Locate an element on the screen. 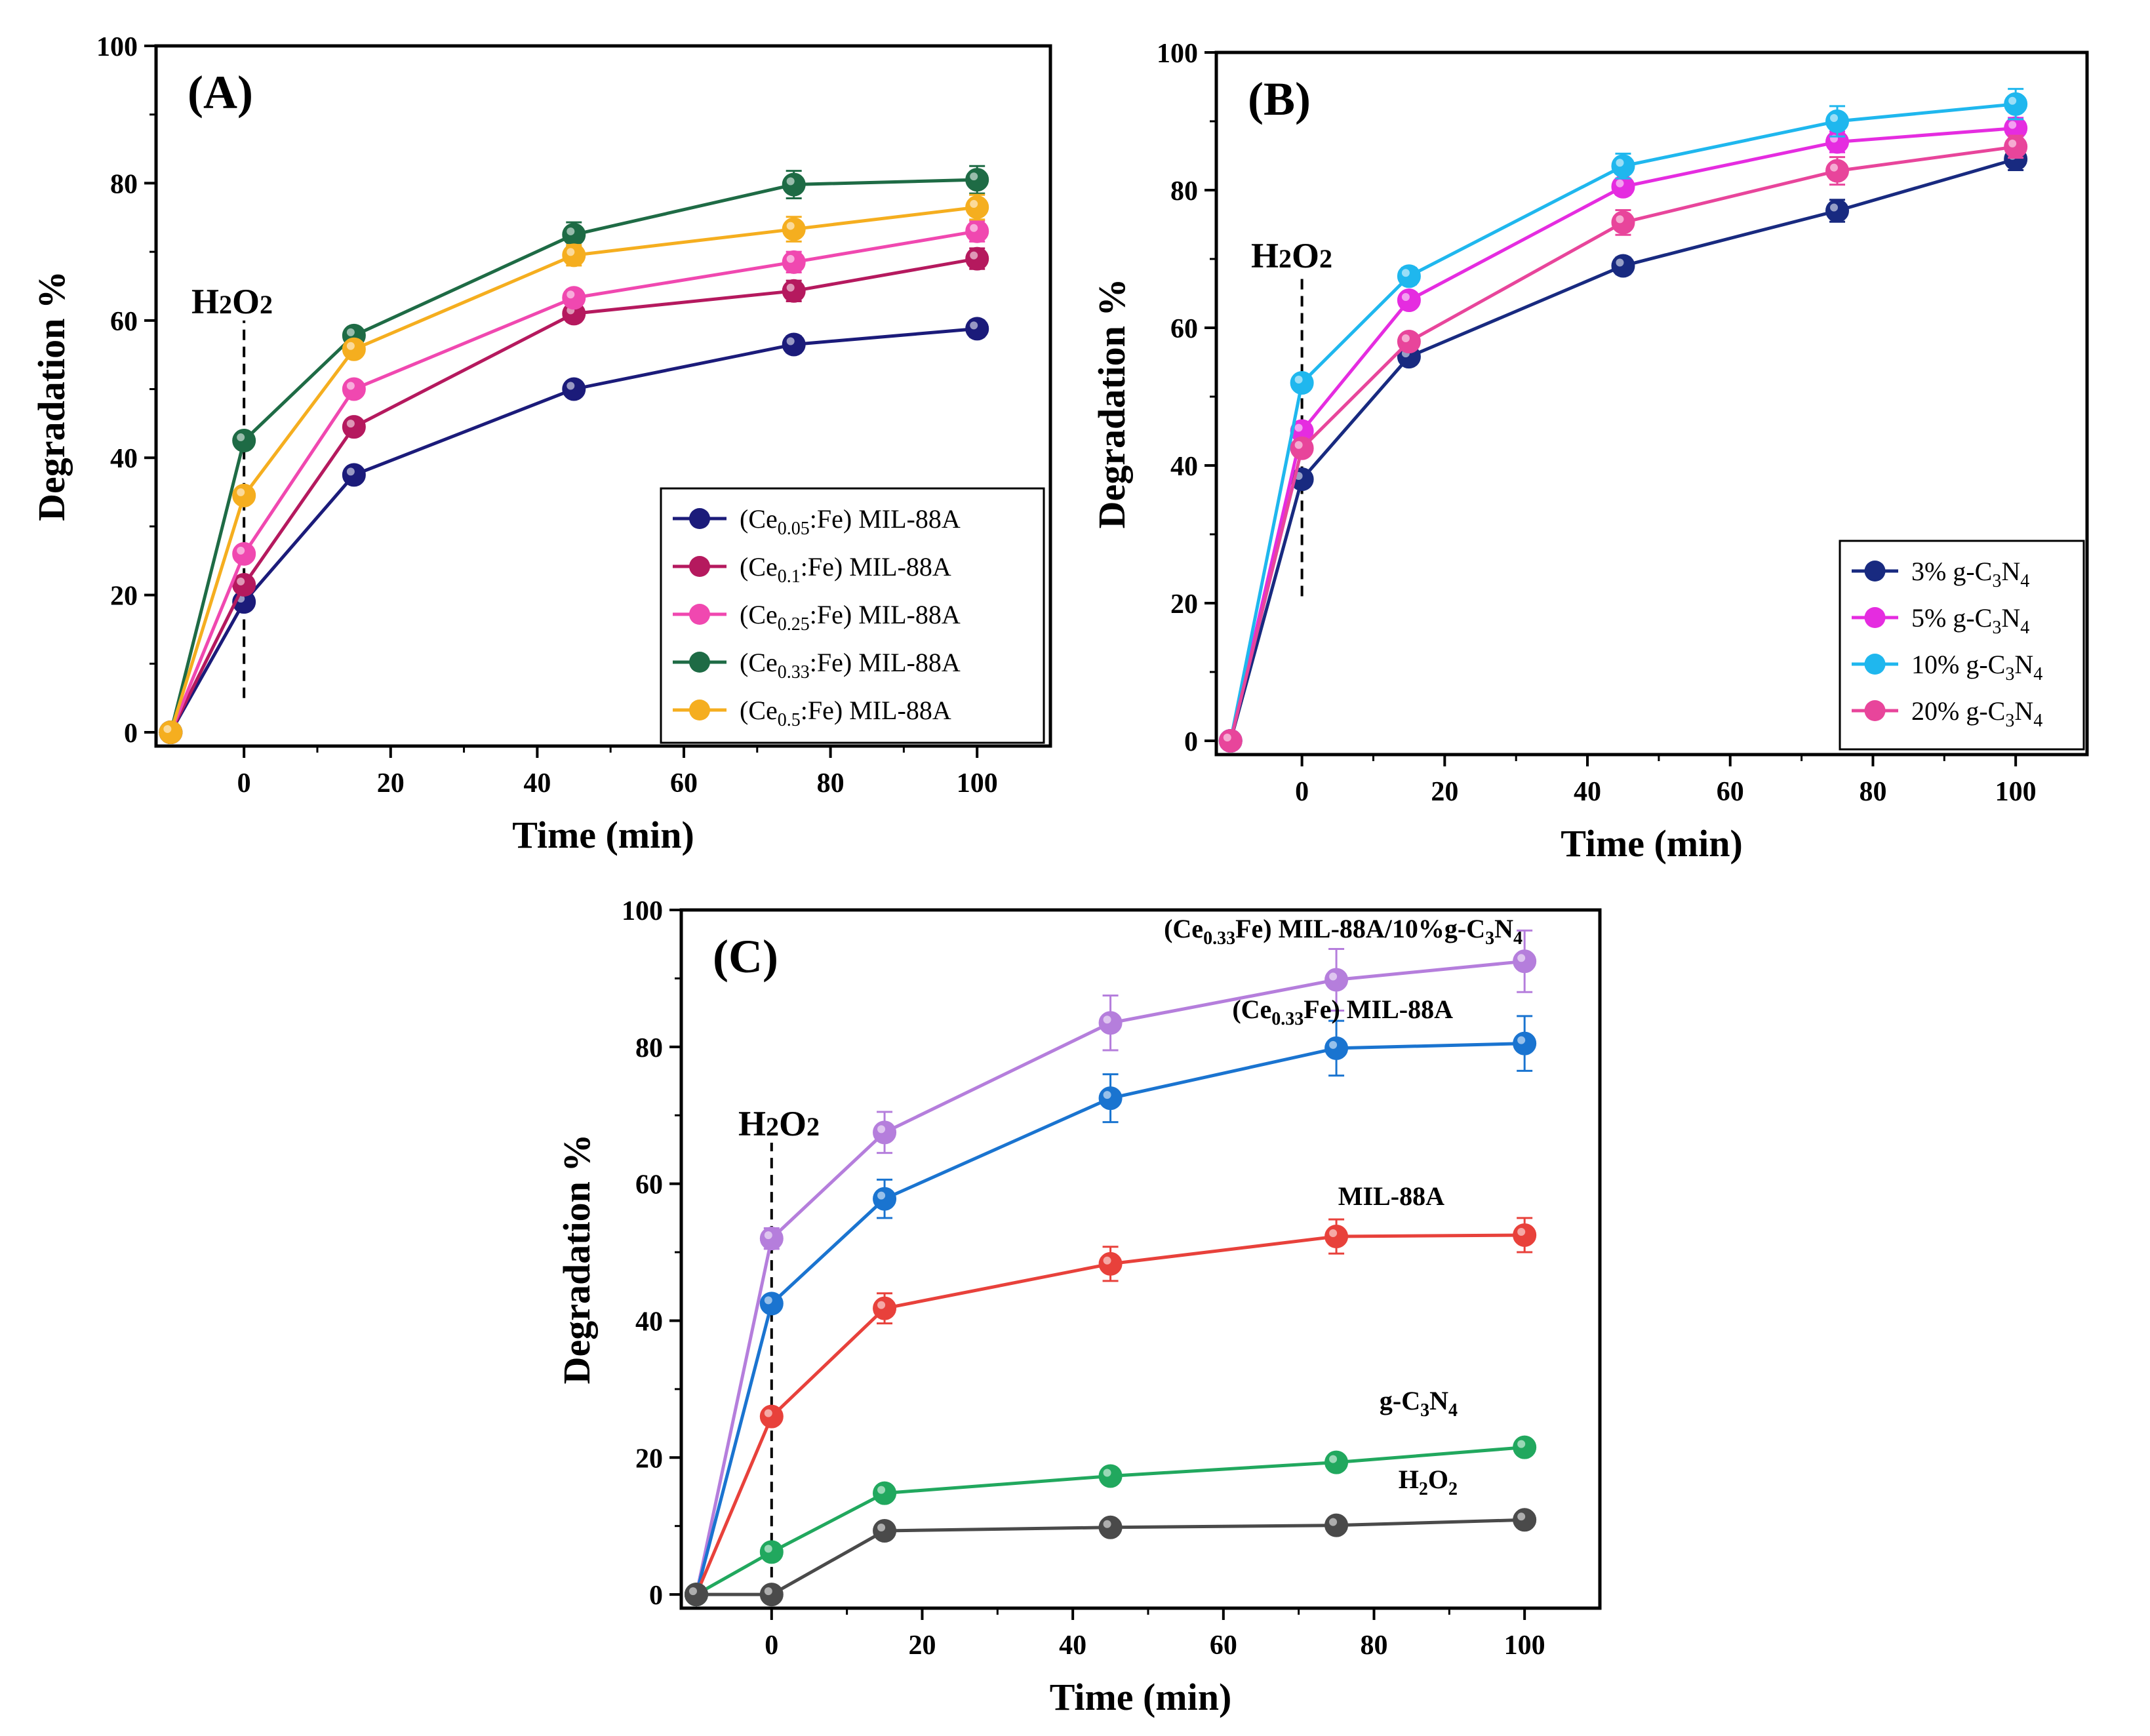 Image resolution: width=2150 pixels, height=1736 pixels. legend-label: 5% g-C3N4 is located at coordinates (1970, 620).